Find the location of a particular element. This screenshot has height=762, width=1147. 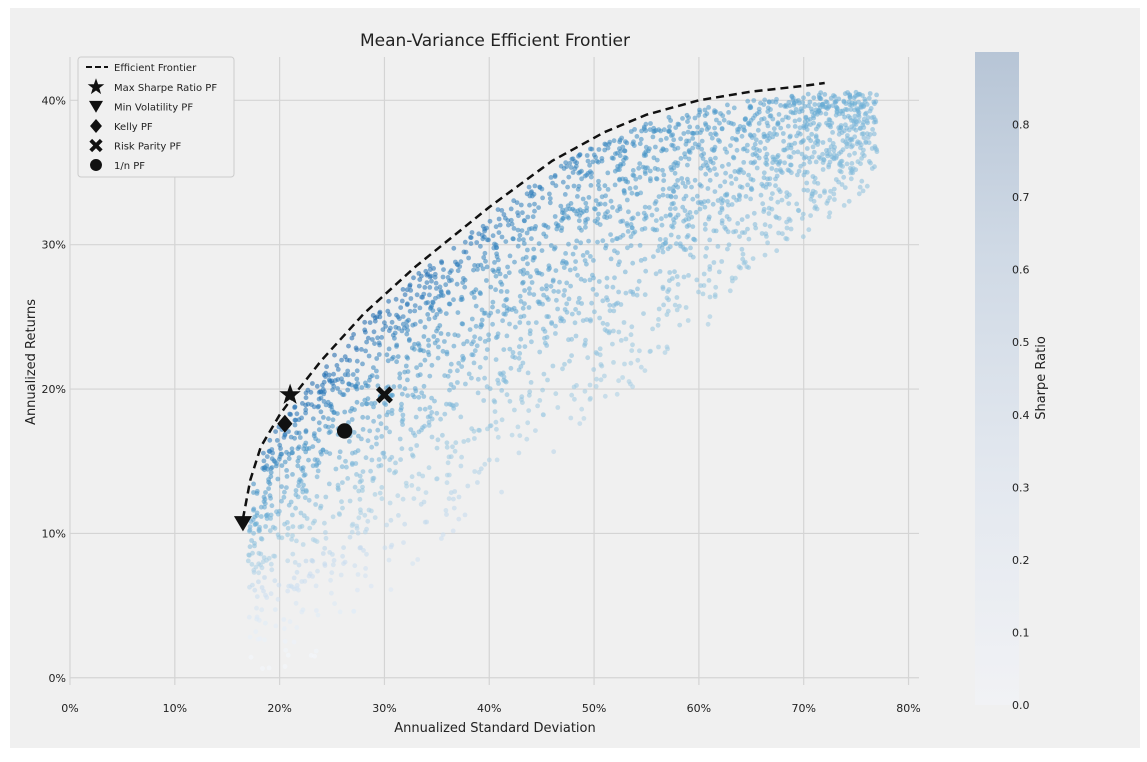

legend-box is located at coordinates (156, 117).